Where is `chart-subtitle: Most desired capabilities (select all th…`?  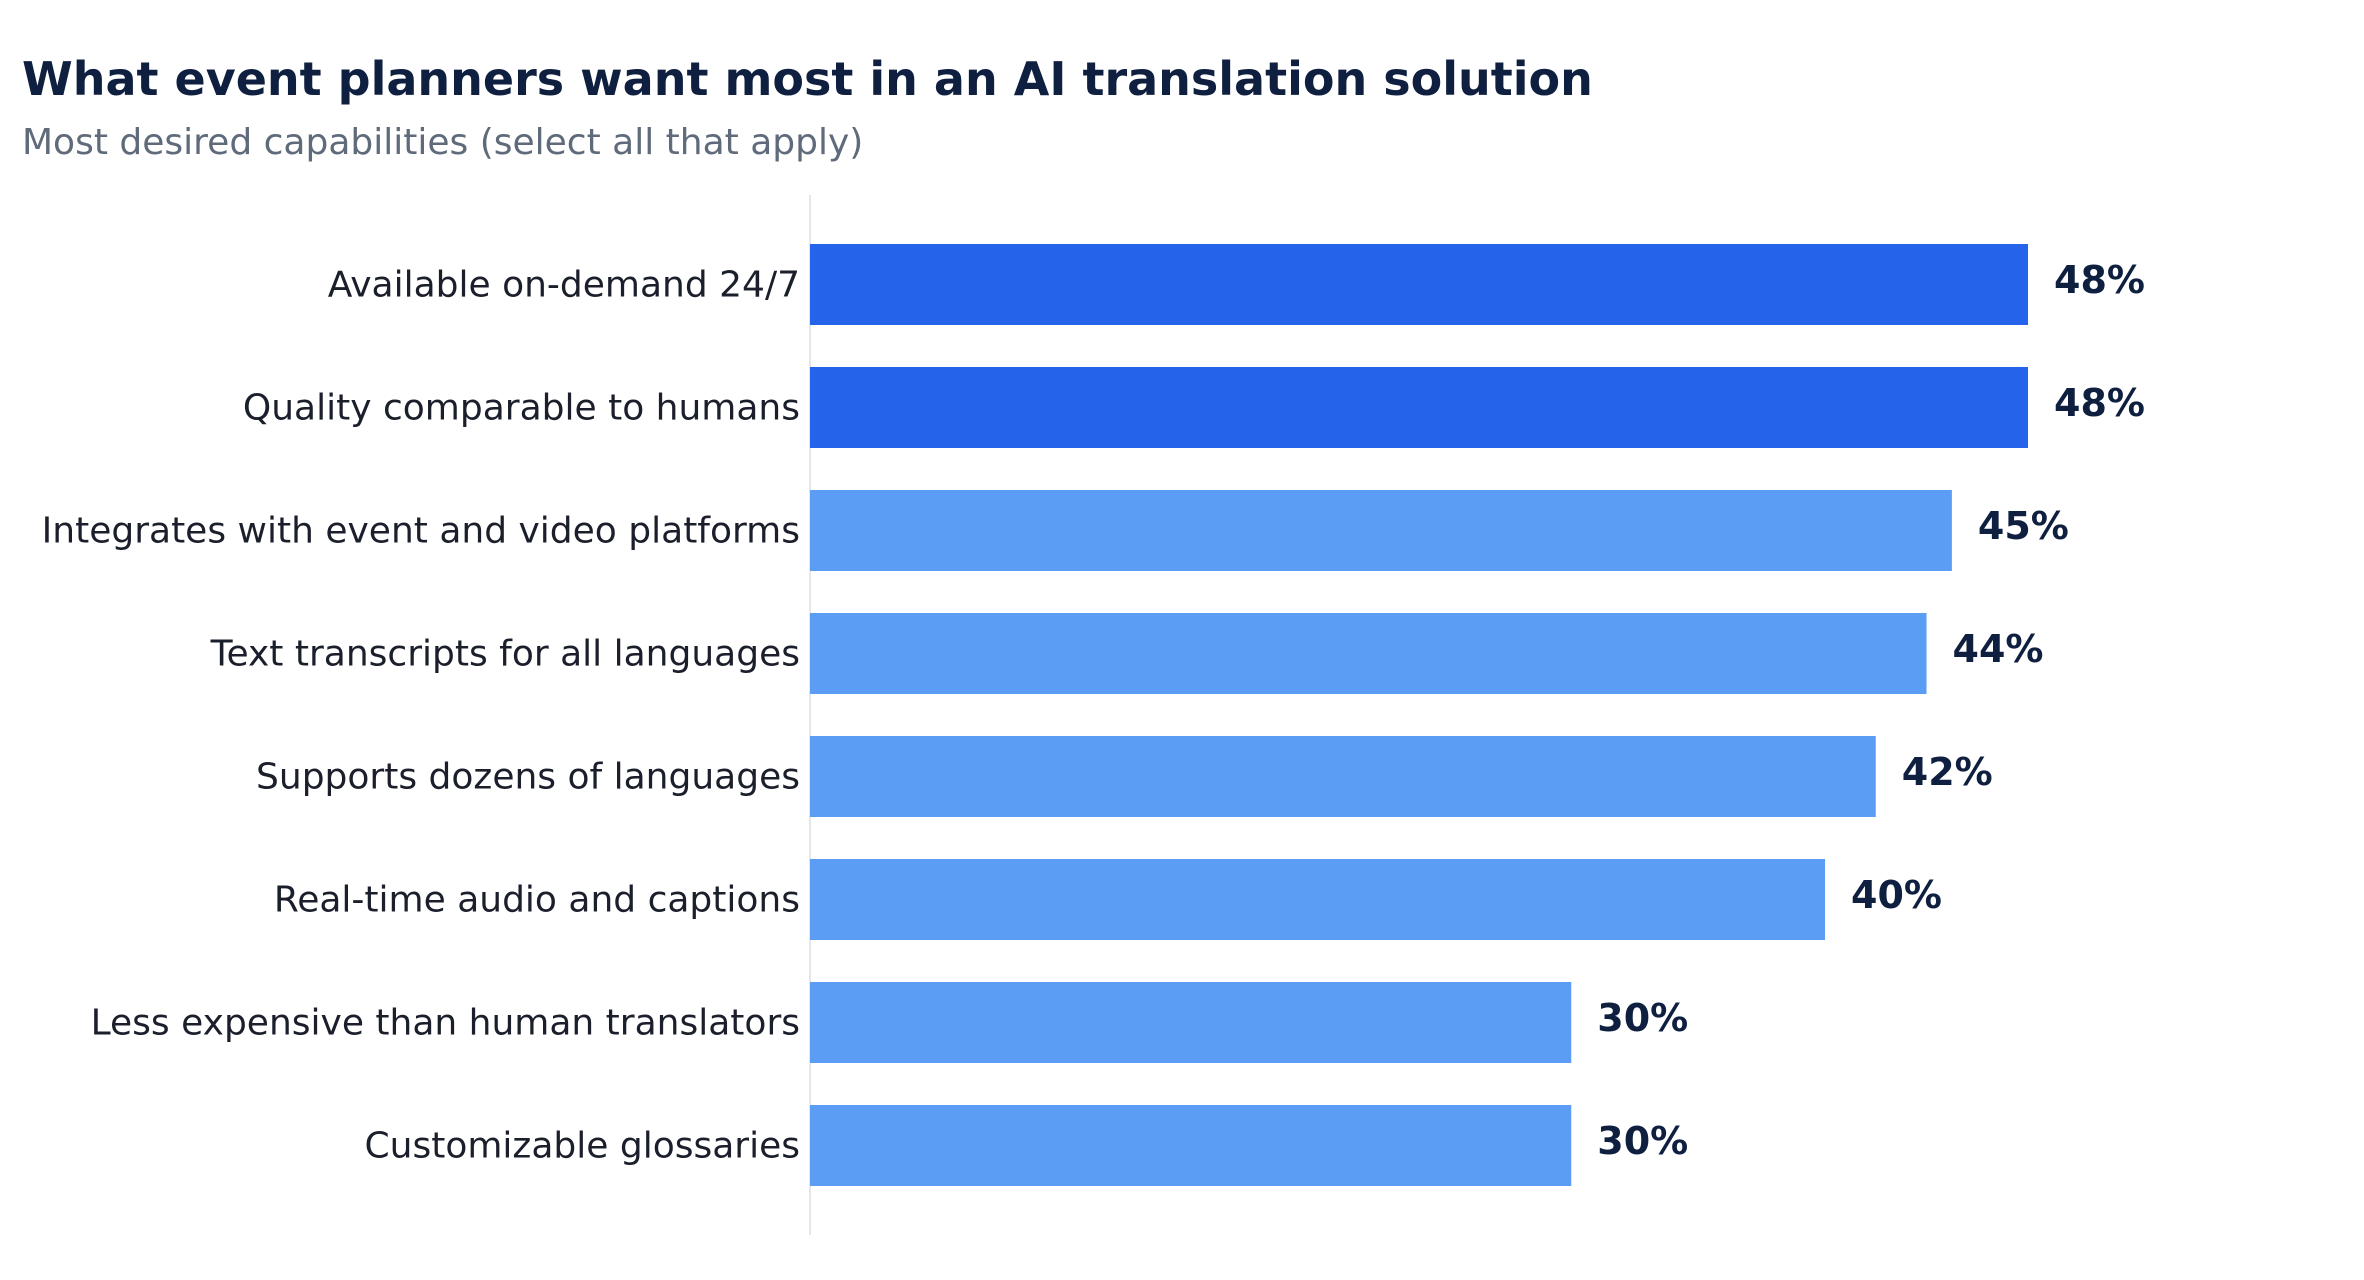 chart-subtitle: Most desired capabilities (select all th… is located at coordinates (443, 142).